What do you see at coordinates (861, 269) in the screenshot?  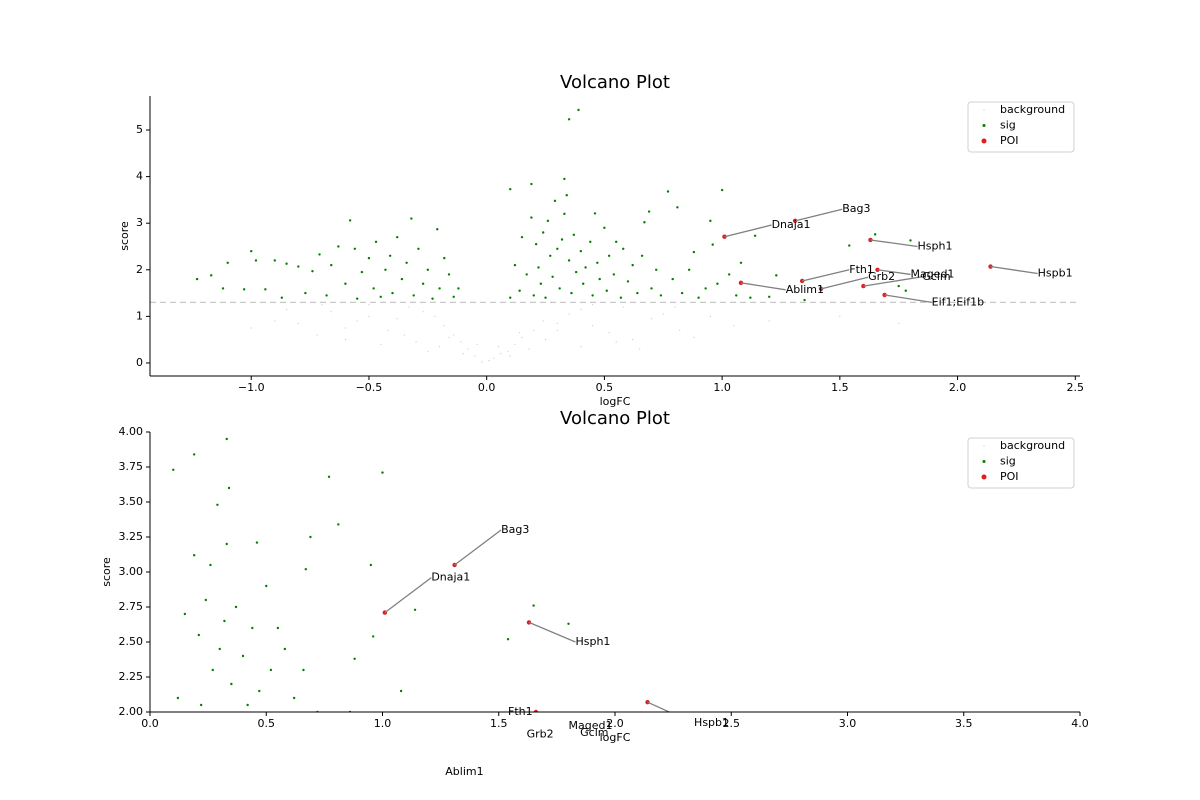 I see `annotation-label: Fth1` at bounding box center [861, 269].